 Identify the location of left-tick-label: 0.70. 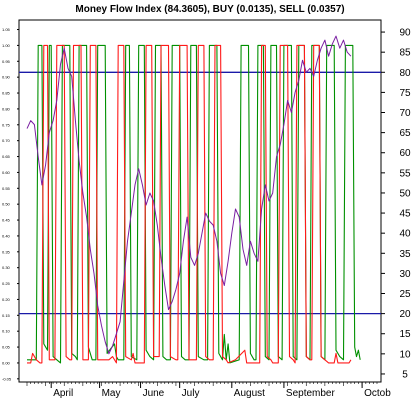
(6, 140).